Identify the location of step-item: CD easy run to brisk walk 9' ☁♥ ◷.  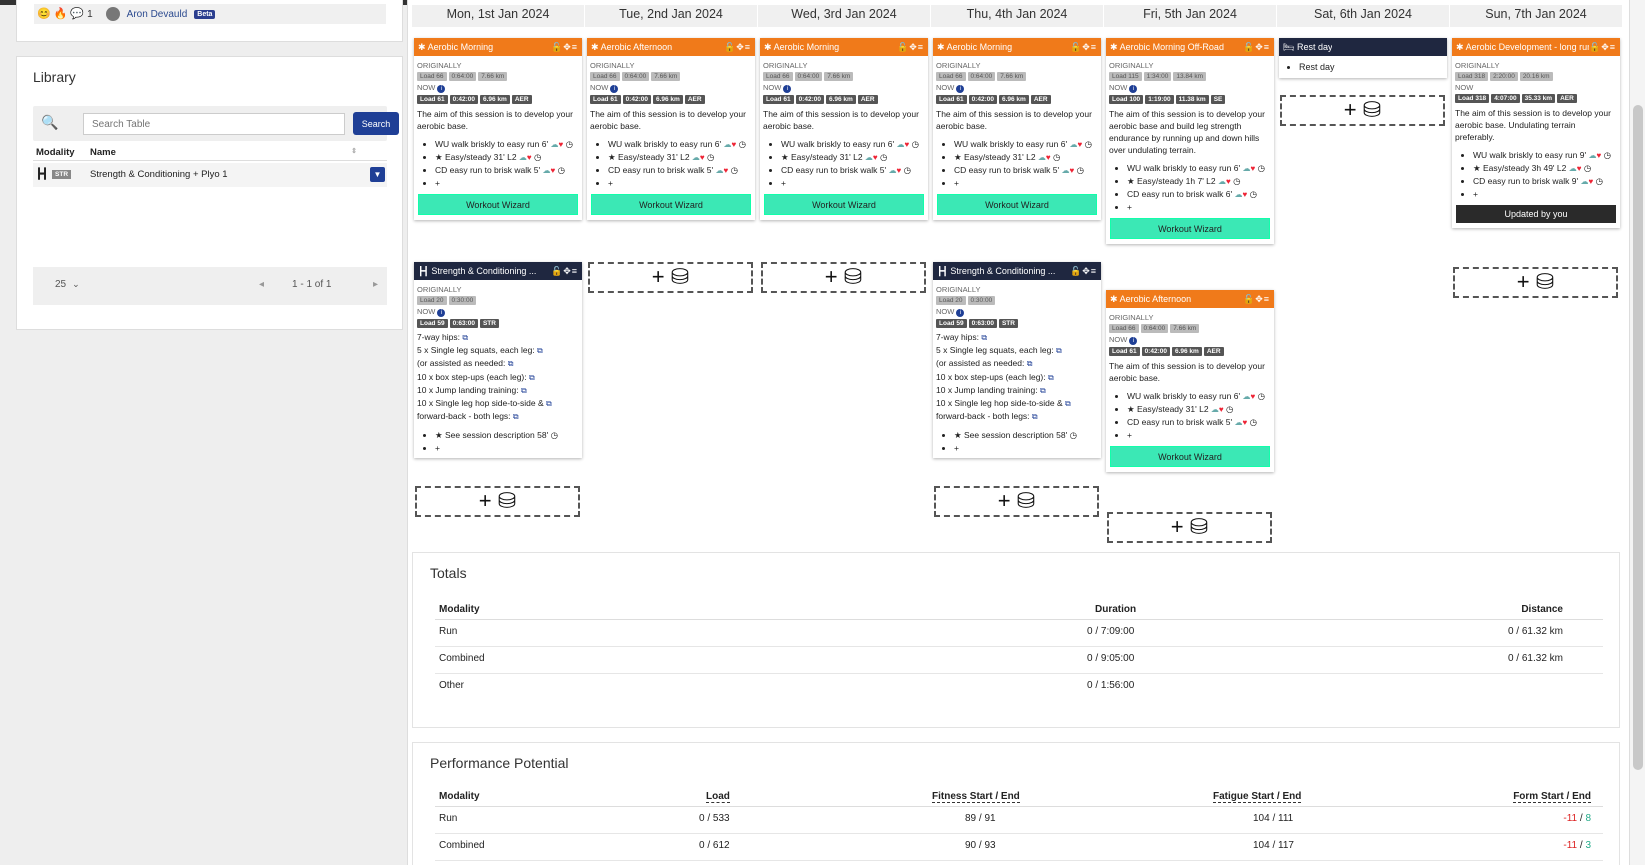
(1545, 181).